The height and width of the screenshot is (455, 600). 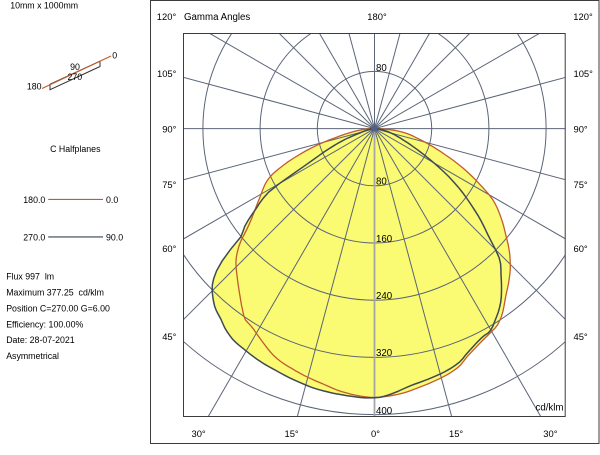 What do you see at coordinates (384, 239) in the screenshot?
I see `svg-text: 160` at bounding box center [384, 239].